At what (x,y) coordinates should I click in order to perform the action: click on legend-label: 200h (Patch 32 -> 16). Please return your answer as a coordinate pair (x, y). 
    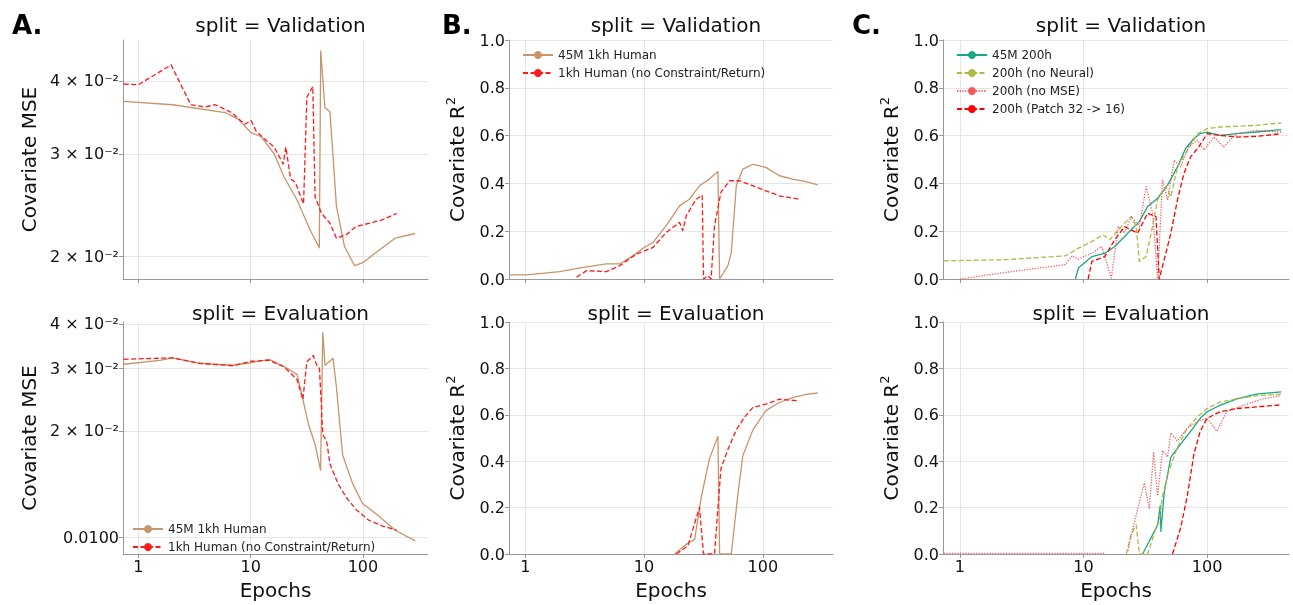
    Looking at the image, I should click on (1059, 109).